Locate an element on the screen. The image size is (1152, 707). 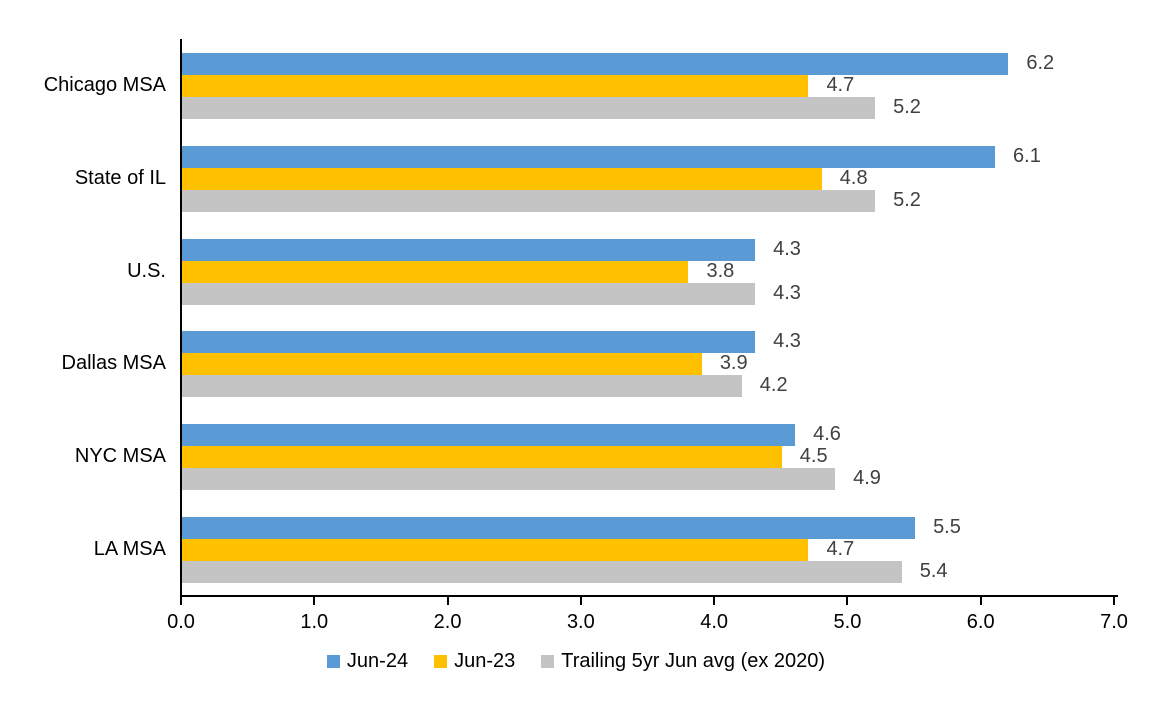
category-label: Dallas MSA is located at coordinates (113, 363).